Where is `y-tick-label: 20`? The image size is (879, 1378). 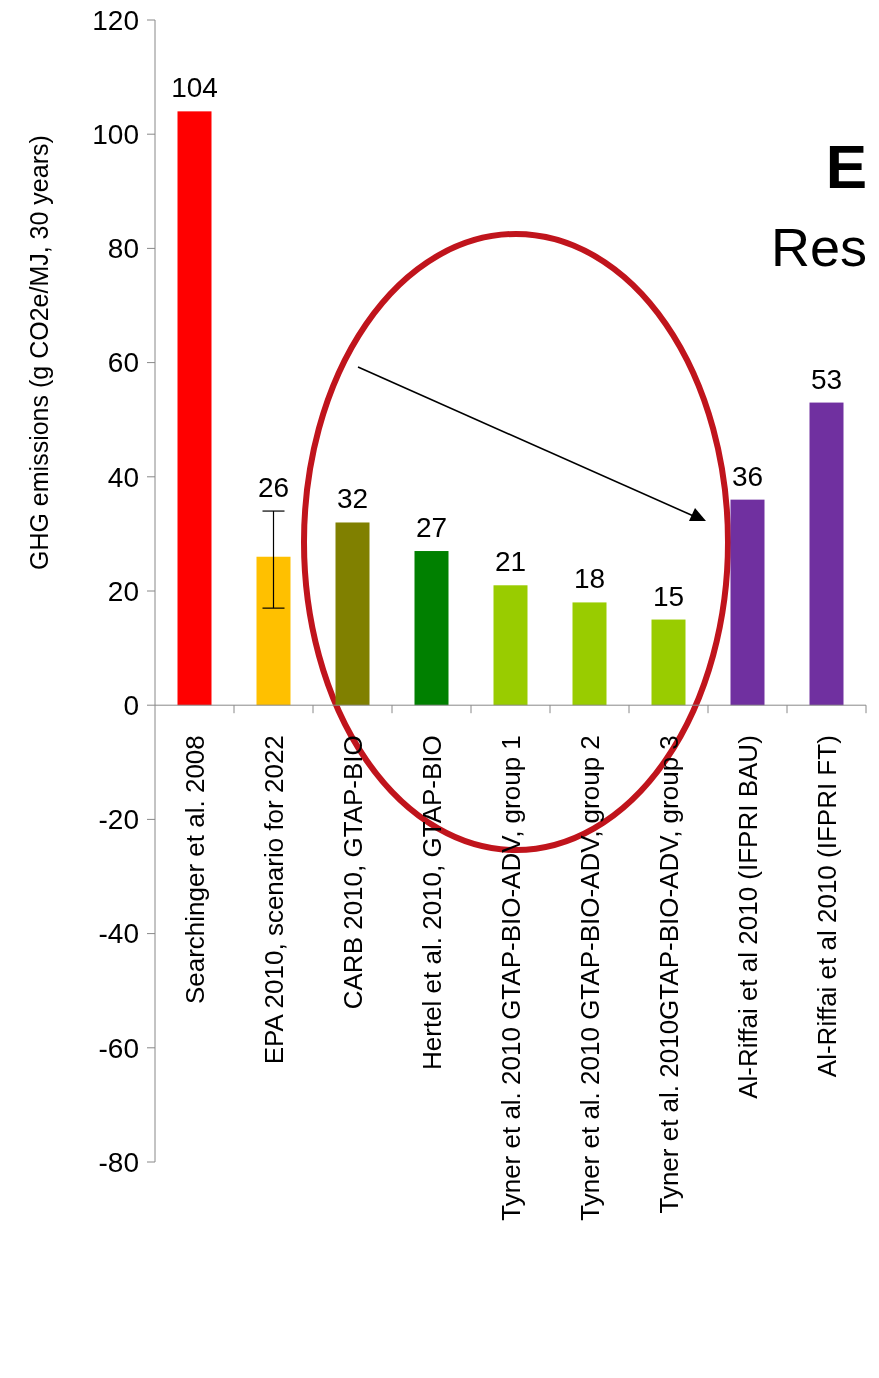 y-tick-label: 20 is located at coordinates (123, 591).